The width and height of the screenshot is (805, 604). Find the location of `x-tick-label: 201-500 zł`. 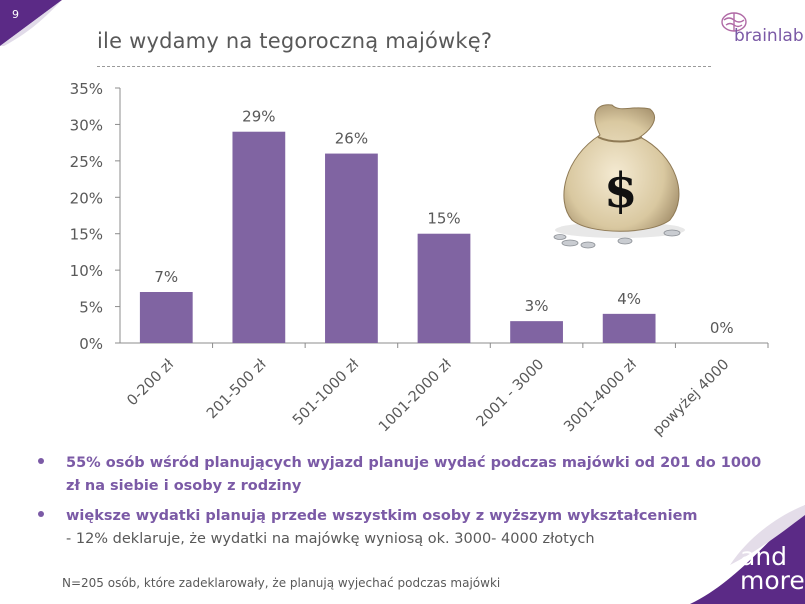

x-tick-label: 201-500 zł is located at coordinates (237, 389).